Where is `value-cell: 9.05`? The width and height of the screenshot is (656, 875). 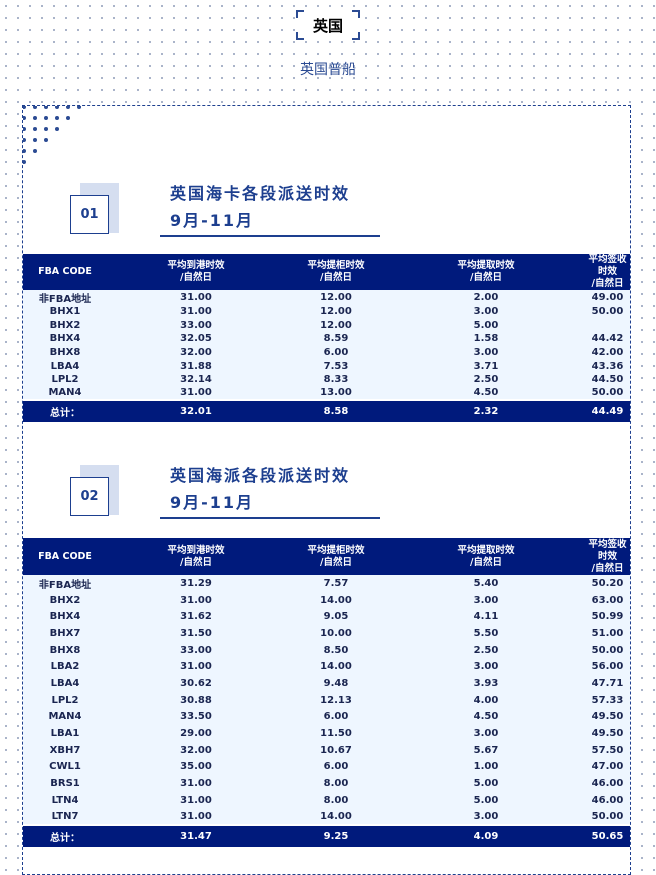
value-cell: 9.05 is located at coordinates (336, 617).